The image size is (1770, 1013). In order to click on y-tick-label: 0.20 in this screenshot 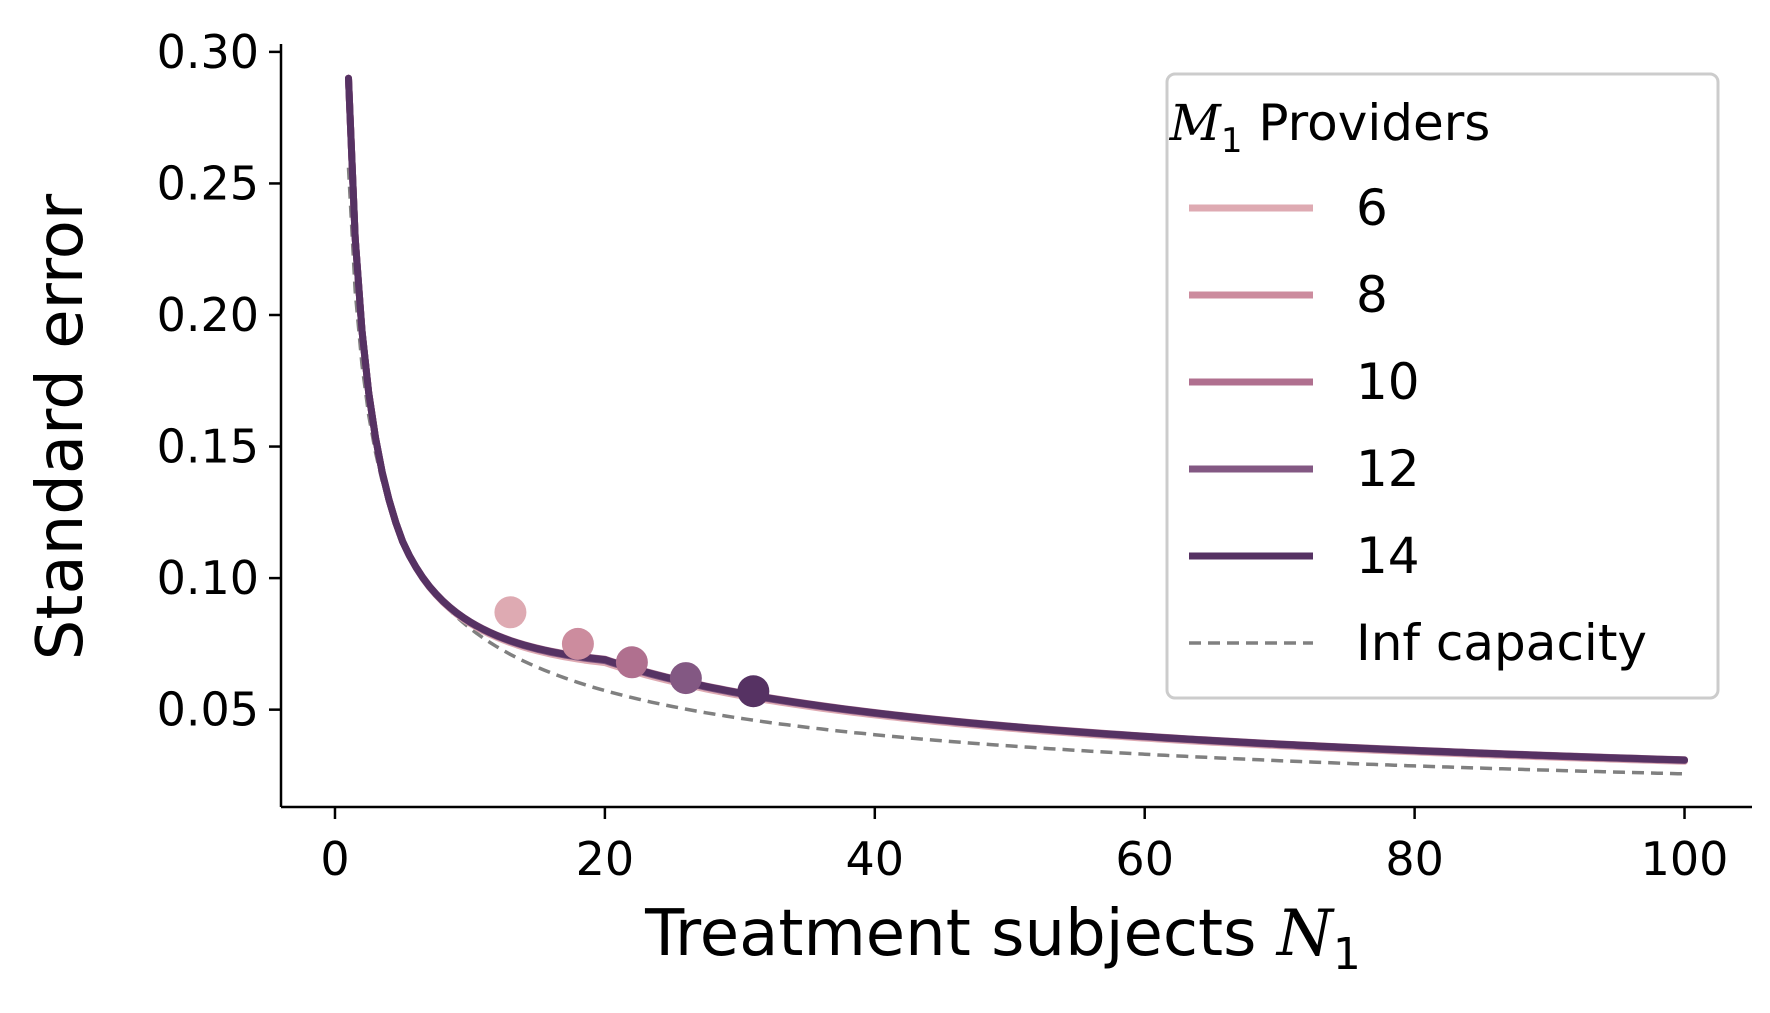, I will do `click(208, 315)`.